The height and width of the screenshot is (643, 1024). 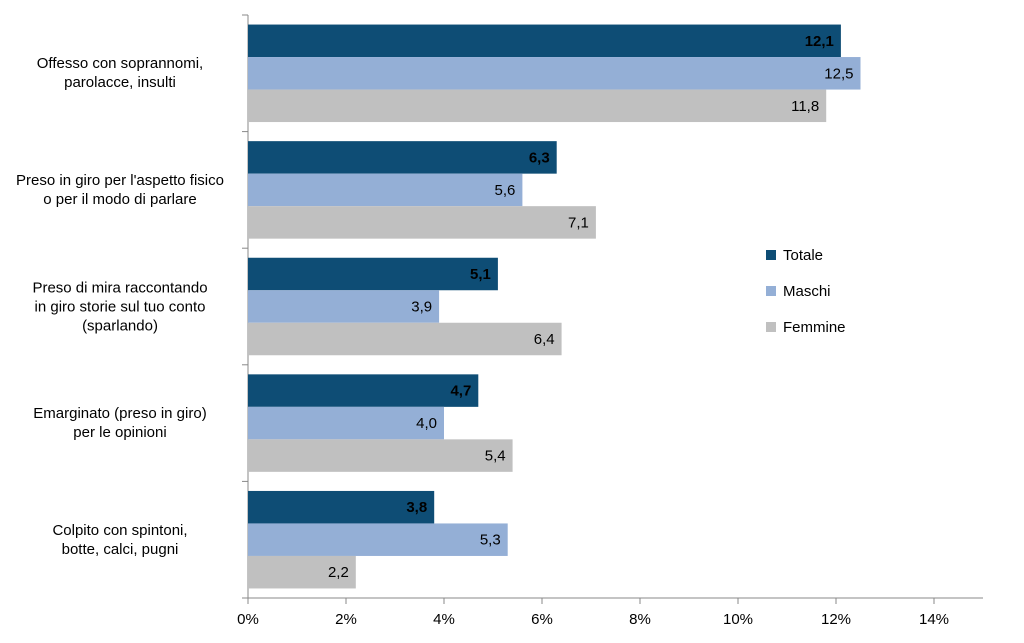 What do you see at coordinates (444, 619) in the screenshot?
I see `x-tick-label: 4%` at bounding box center [444, 619].